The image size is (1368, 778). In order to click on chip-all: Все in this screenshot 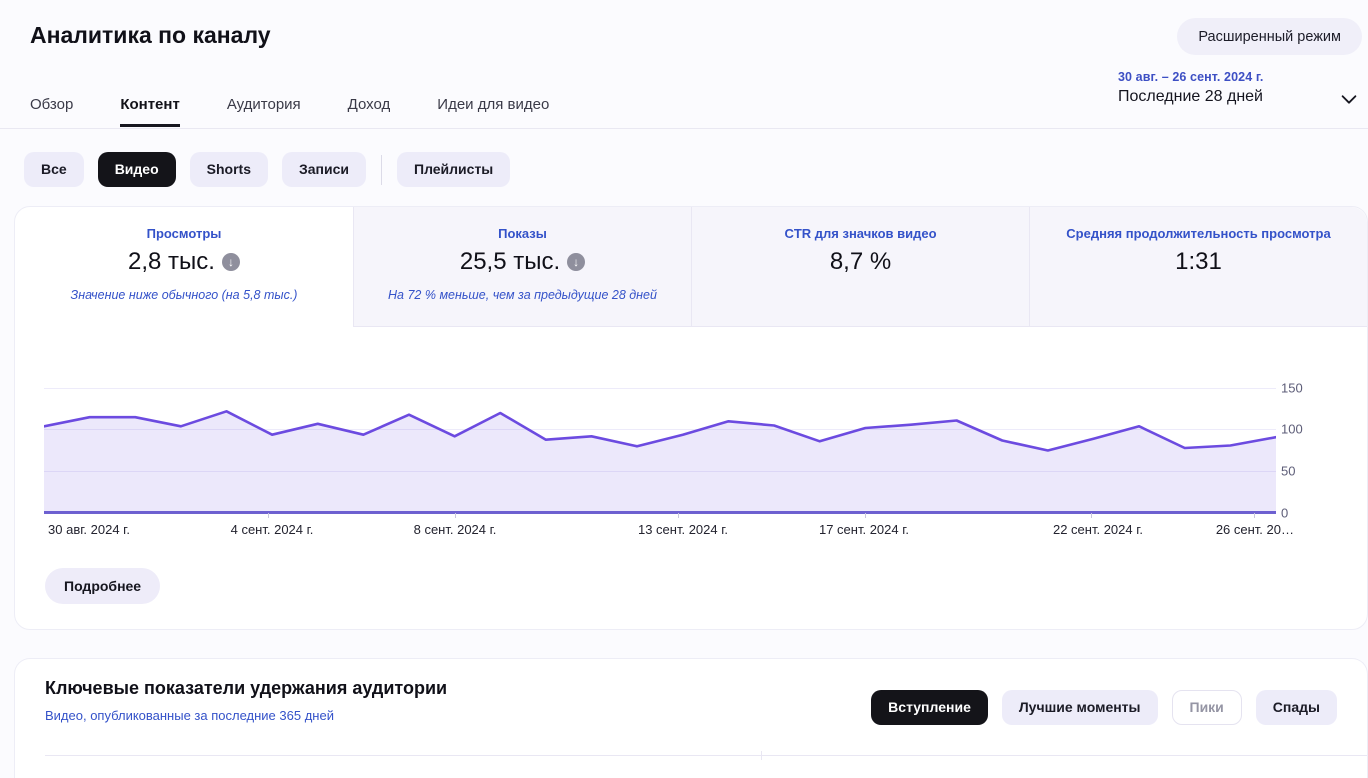, I will do `click(54, 169)`.